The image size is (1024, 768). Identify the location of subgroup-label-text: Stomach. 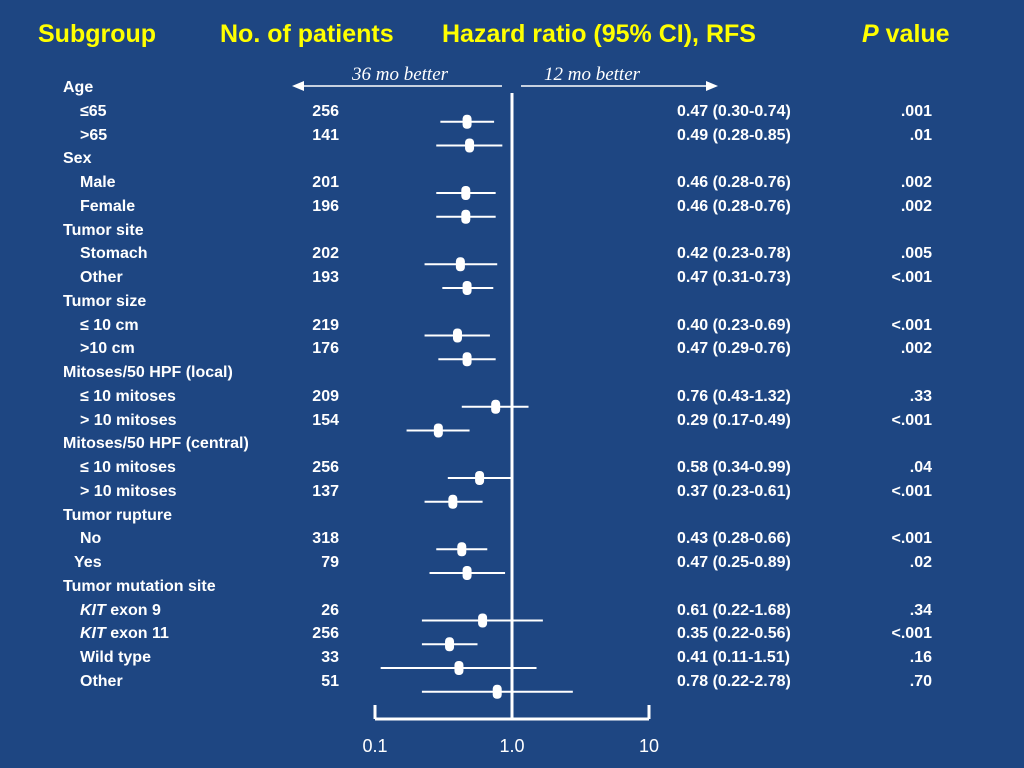
(114, 254).